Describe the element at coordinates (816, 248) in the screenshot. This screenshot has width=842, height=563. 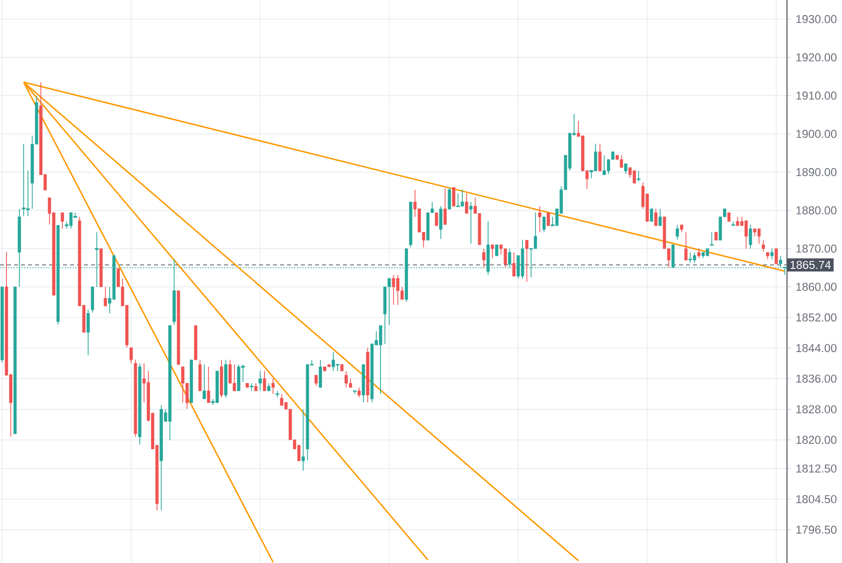
I see `y-tick-label: 1870.00` at that location.